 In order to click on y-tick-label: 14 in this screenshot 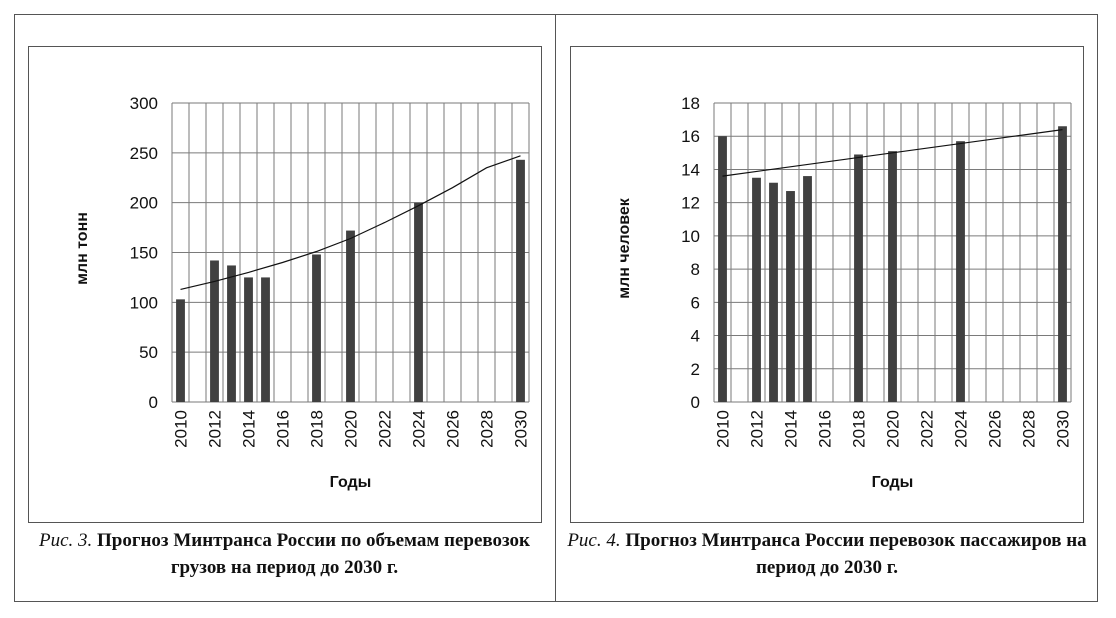, I will do `click(690, 169)`.